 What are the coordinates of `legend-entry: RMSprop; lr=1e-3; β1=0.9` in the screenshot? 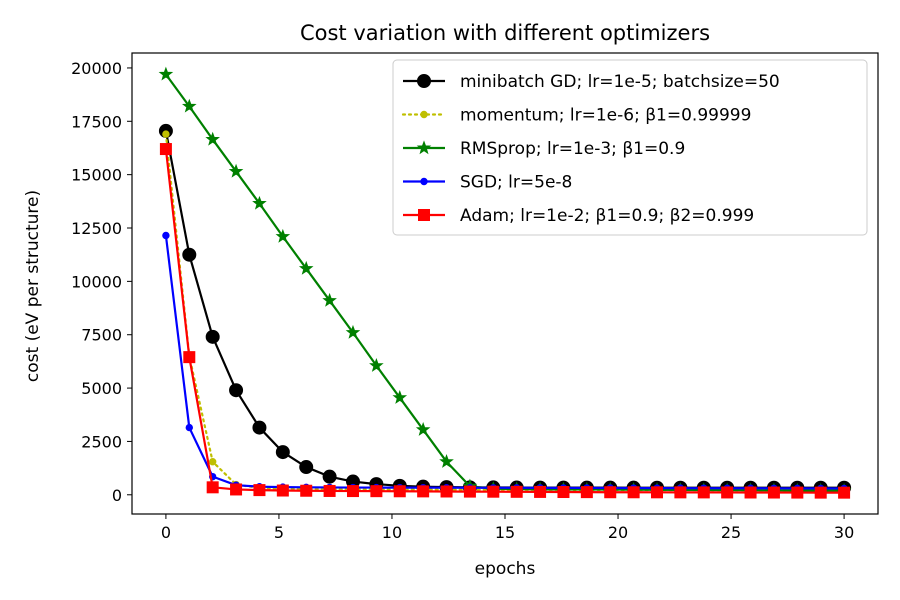 It's located at (544, 149).